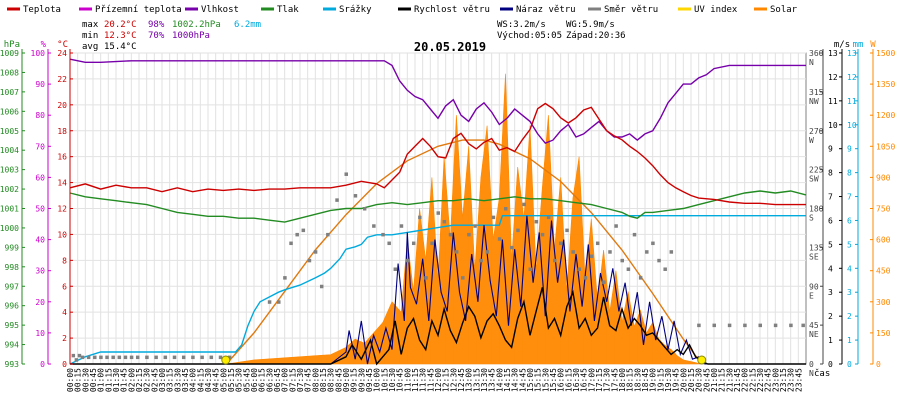  Describe the element at coordinates (830, 316) in the screenshot. I see `tick-label-ms: 2` at that location.